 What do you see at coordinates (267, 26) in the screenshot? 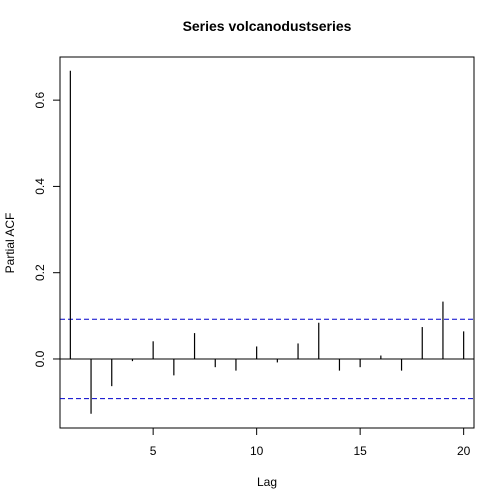
I see `chart-title: Series volcanodustseries` at bounding box center [267, 26].